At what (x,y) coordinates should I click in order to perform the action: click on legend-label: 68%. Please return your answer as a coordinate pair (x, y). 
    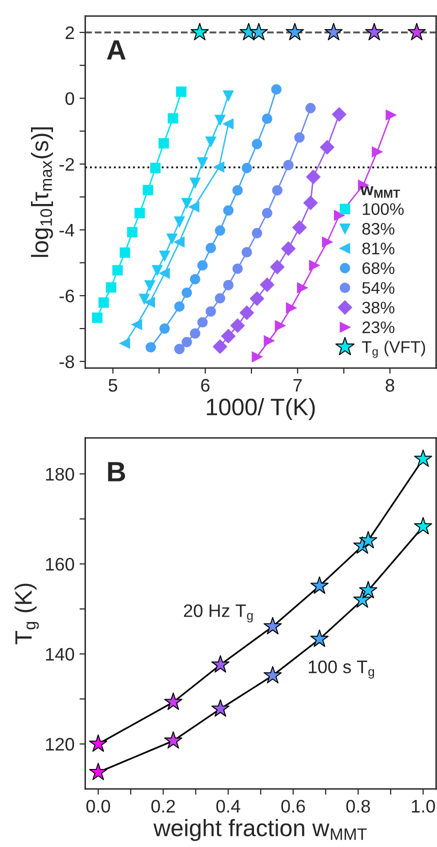
    Looking at the image, I should click on (378, 268).